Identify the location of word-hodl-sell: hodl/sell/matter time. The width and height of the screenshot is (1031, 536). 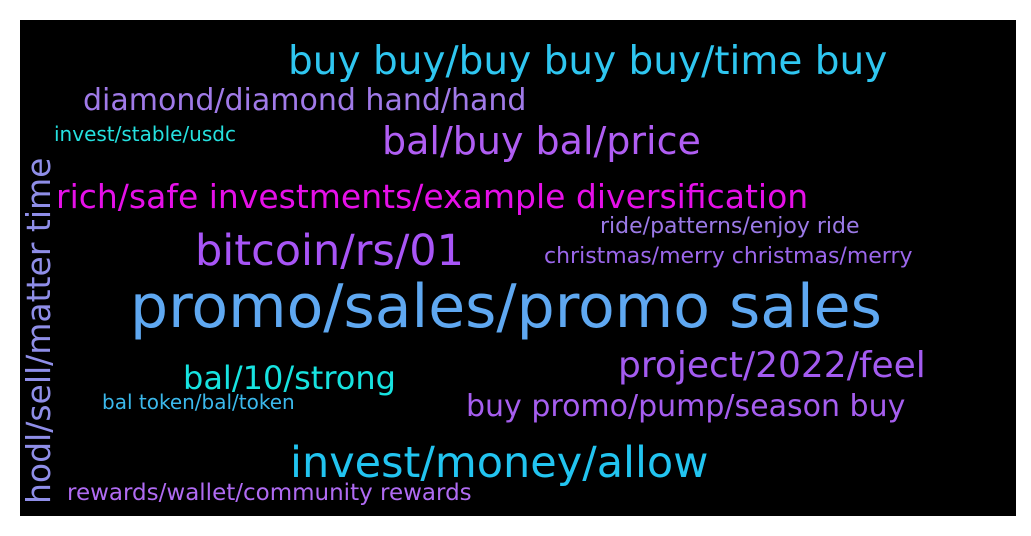
(39, 330).